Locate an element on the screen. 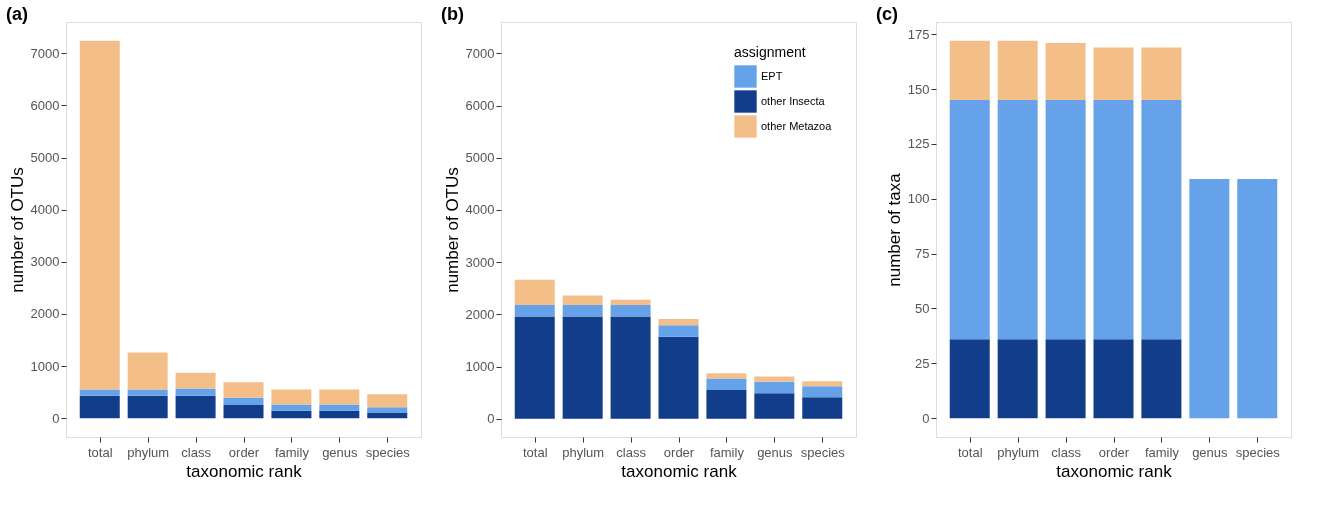 Image resolution: width=1332 pixels, height=529 pixels. y-tick-label: 100 is located at coordinates (918, 199).